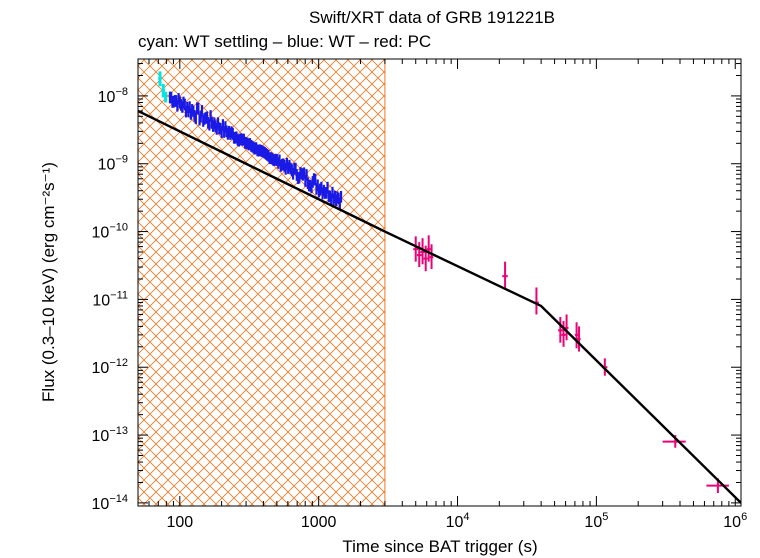 This screenshot has height=558, width=760. I want to click on x-axis-label: Time since BAT trigger (s), so click(439, 546).